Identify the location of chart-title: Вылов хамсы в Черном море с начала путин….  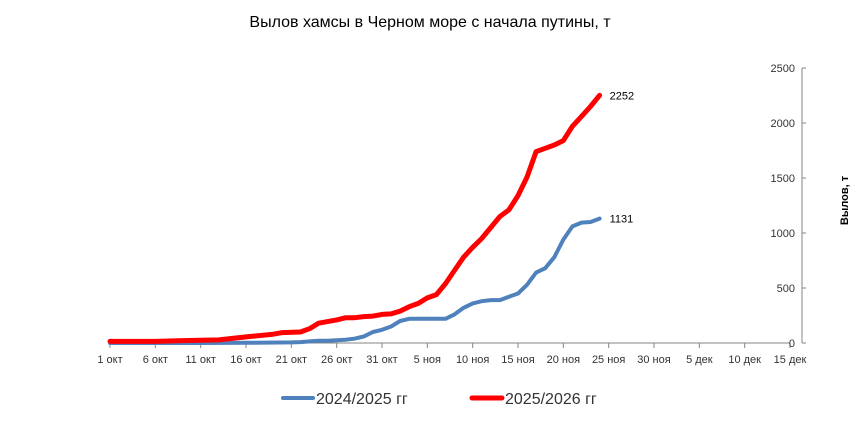
(430, 22).